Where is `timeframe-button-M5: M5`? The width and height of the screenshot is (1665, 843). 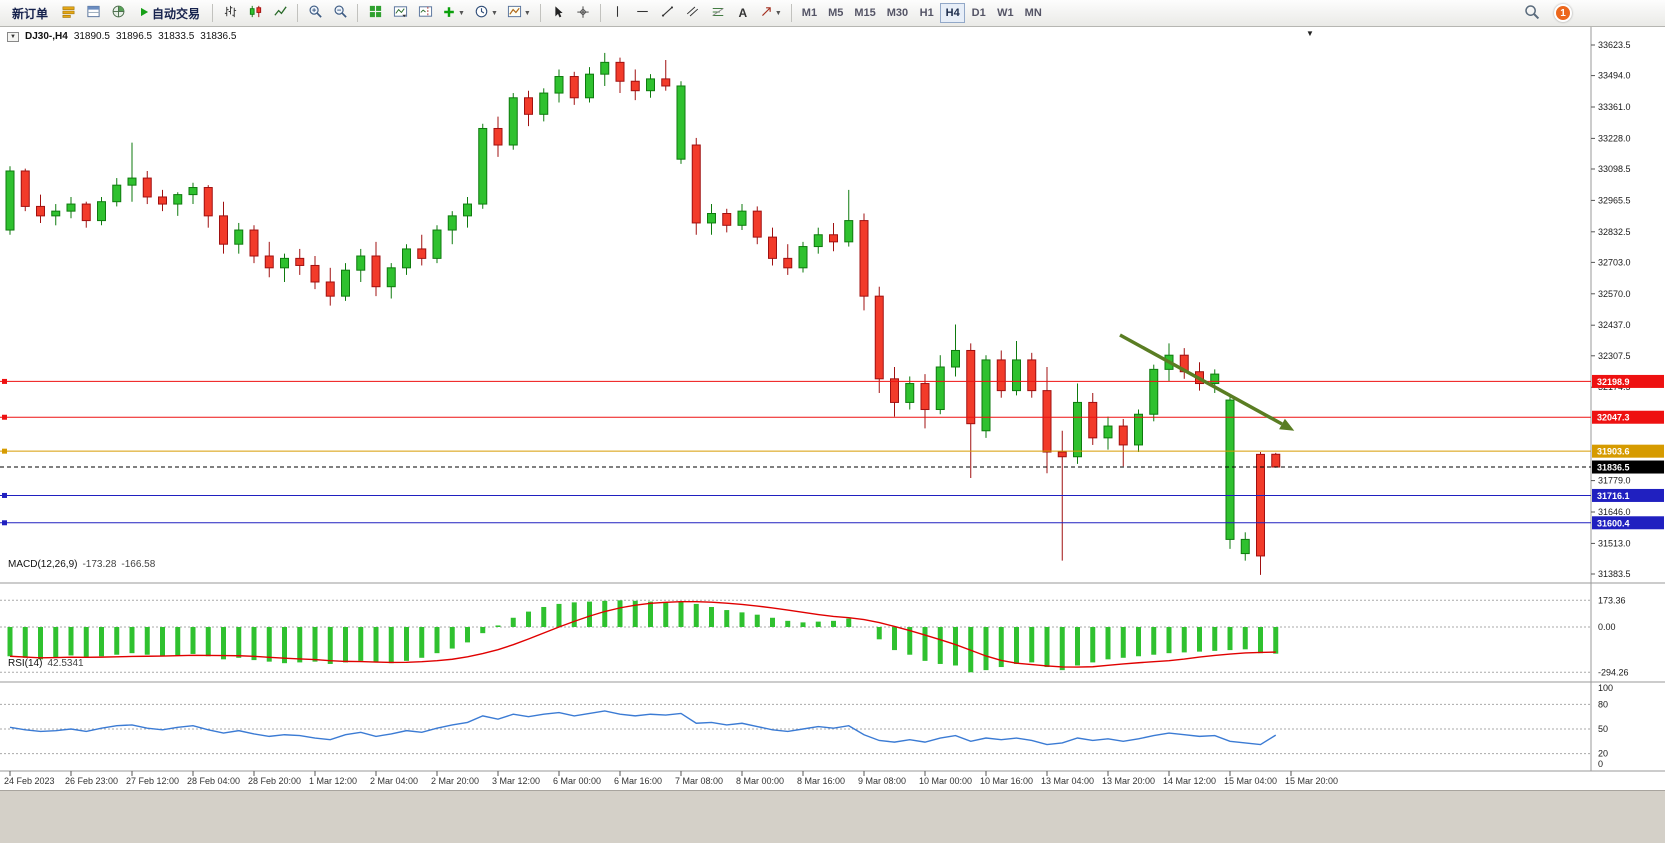 timeframe-button-M5: M5 is located at coordinates (835, 13).